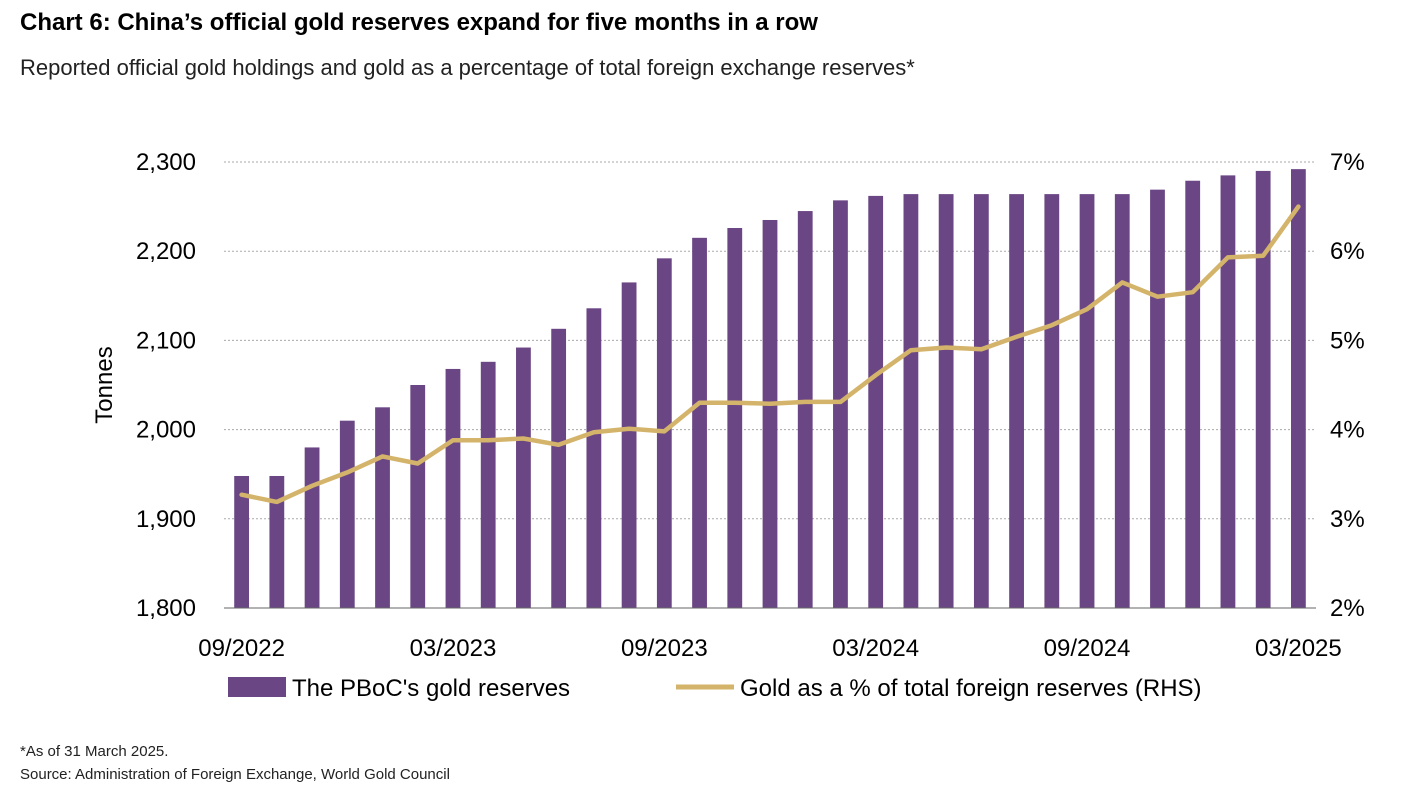 The image size is (1418, 792). Describe the element at coordinates (431, 688) in the screenshot. I see `legend-bar-label: The PBoC's gold reserves` at that location.